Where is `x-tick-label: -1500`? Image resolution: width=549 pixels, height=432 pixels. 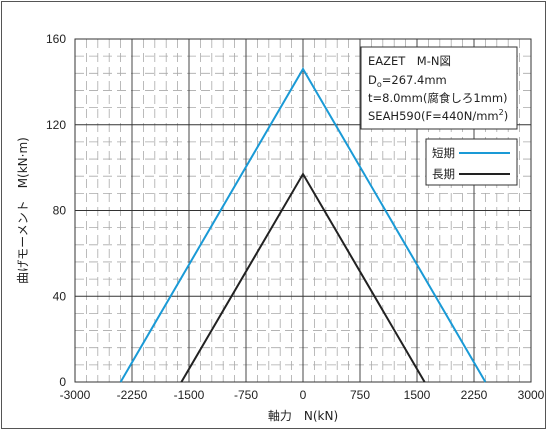 x-tick-label: -1500 is located at coordinates (189, 395).